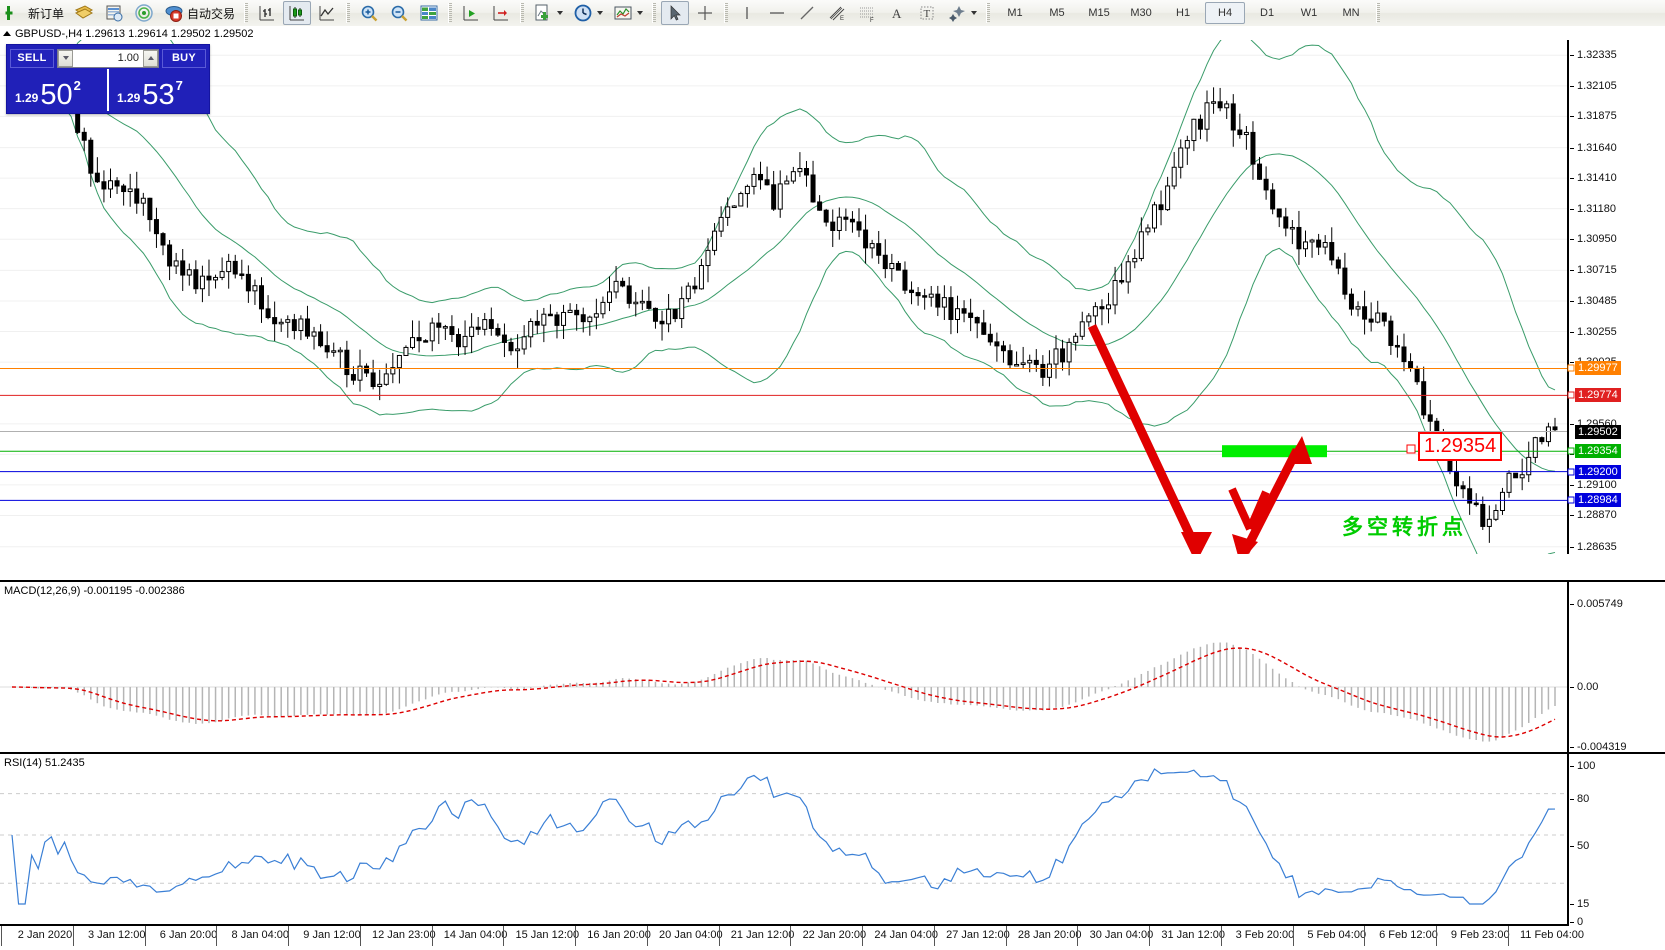  I want to click on profiles-button, so click(84, 13).